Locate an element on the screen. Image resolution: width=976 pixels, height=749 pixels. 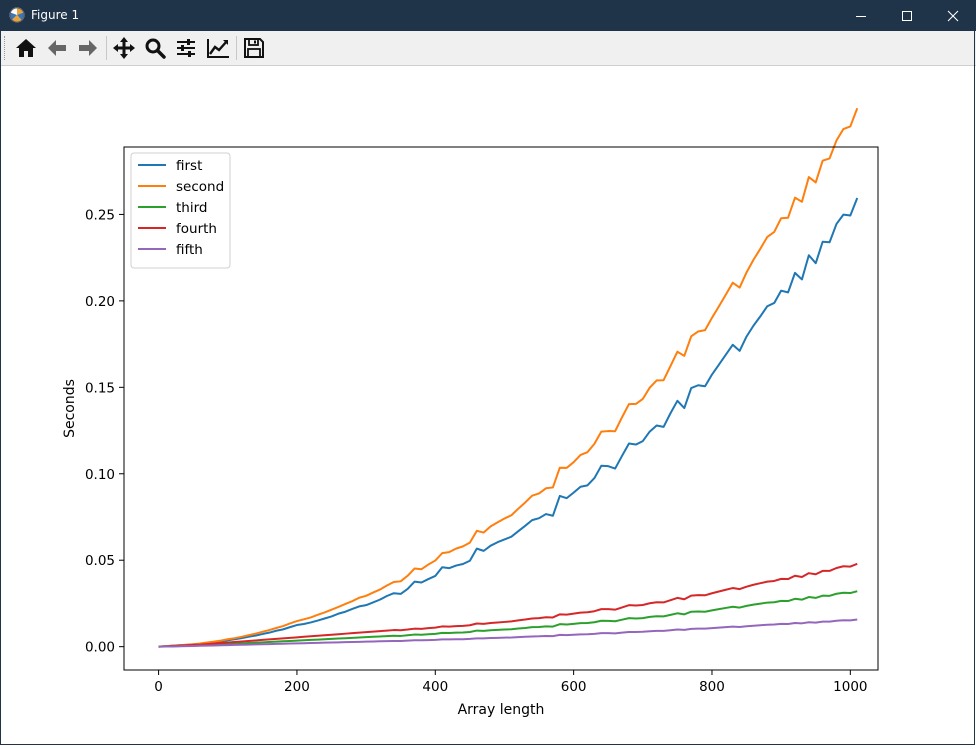
pan-button is located at coordinates (124, 48).